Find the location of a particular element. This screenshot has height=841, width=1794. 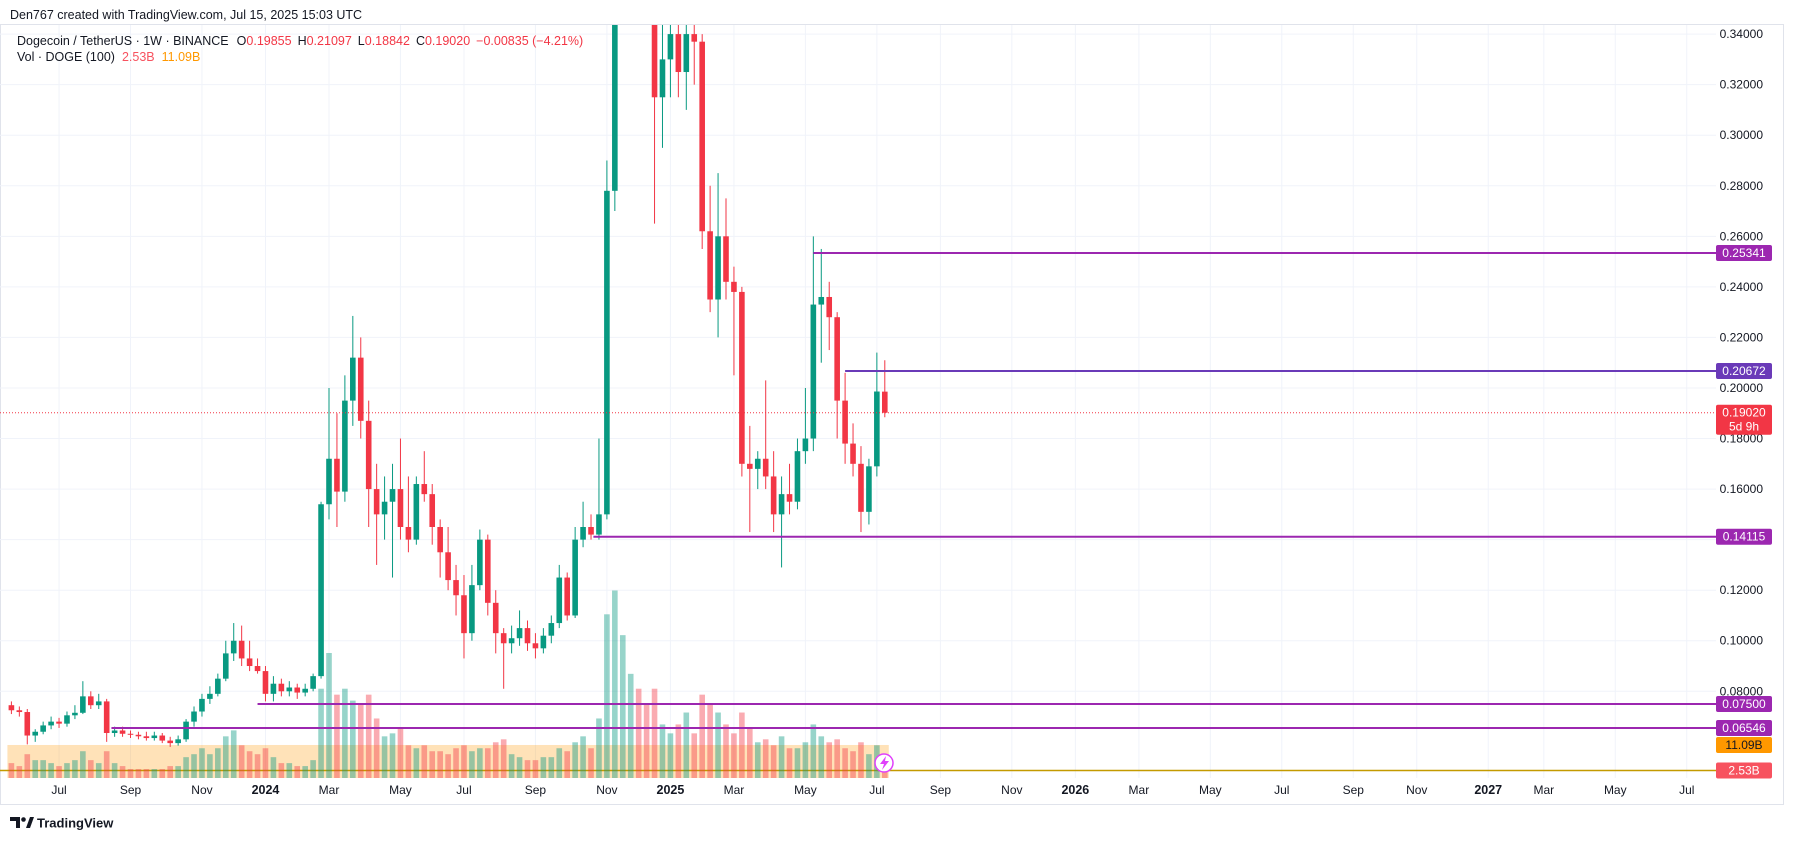

x-tick-label: 2025 is located at coordinates (671, 790).